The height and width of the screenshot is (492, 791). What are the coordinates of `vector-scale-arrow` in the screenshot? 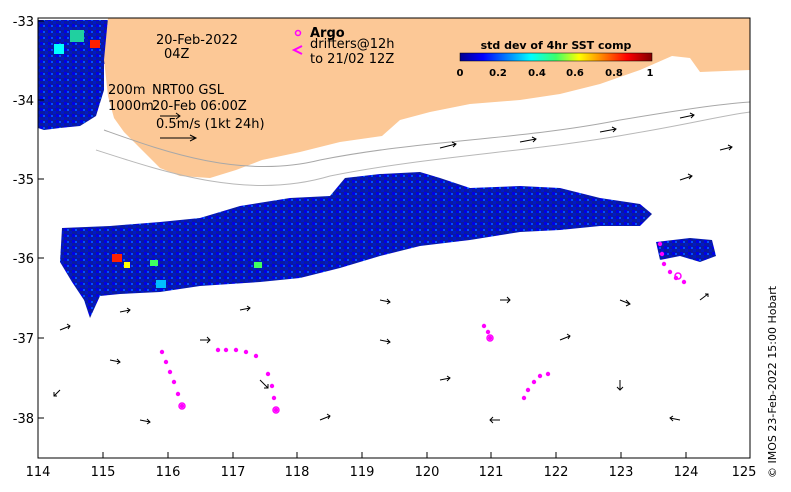 It's located at (179, 138).